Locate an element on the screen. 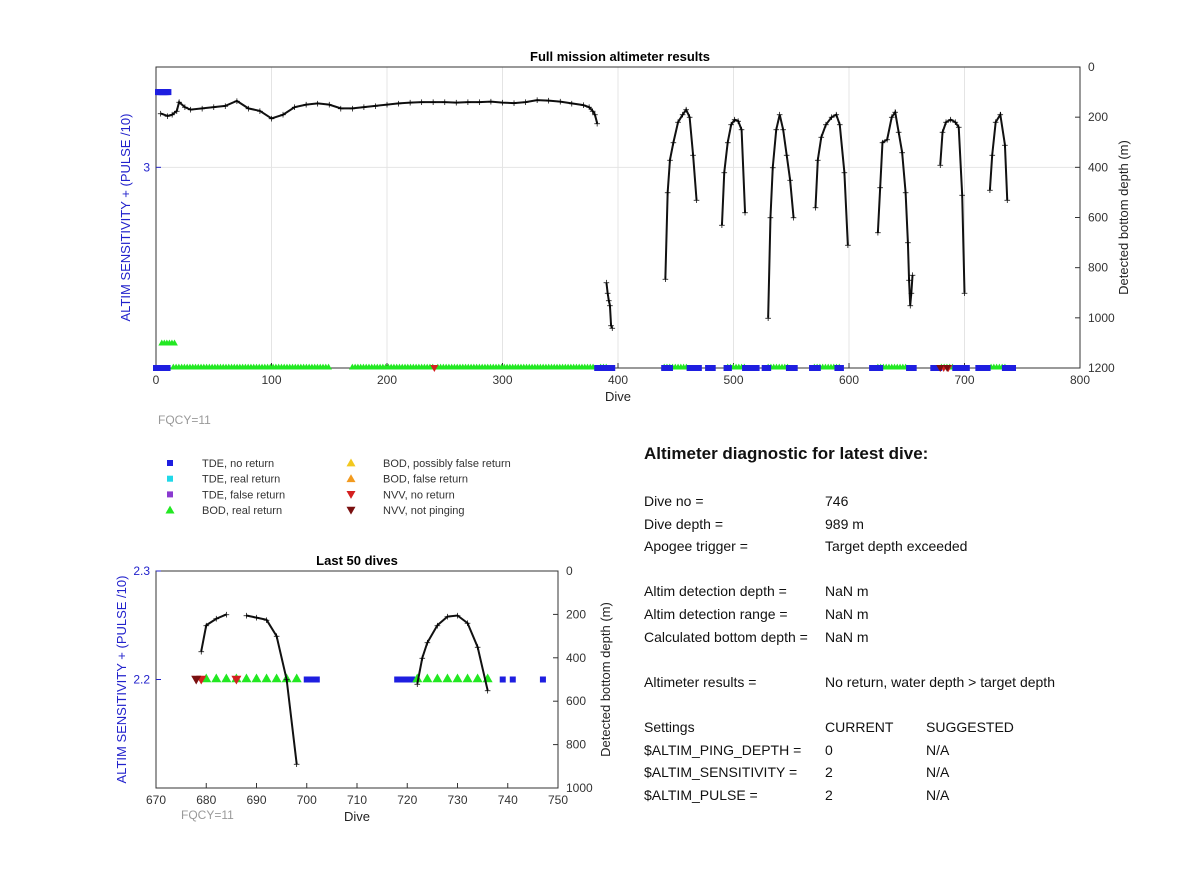  y-left-tick-label: 3 is located at coordinates (146, 167).